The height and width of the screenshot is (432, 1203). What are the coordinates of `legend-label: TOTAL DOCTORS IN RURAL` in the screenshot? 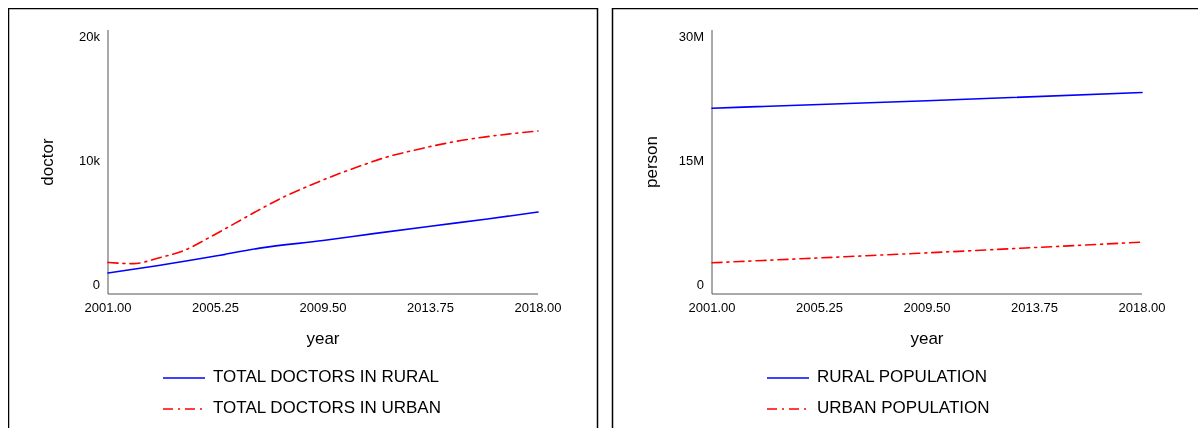 It's located at (326, 377).